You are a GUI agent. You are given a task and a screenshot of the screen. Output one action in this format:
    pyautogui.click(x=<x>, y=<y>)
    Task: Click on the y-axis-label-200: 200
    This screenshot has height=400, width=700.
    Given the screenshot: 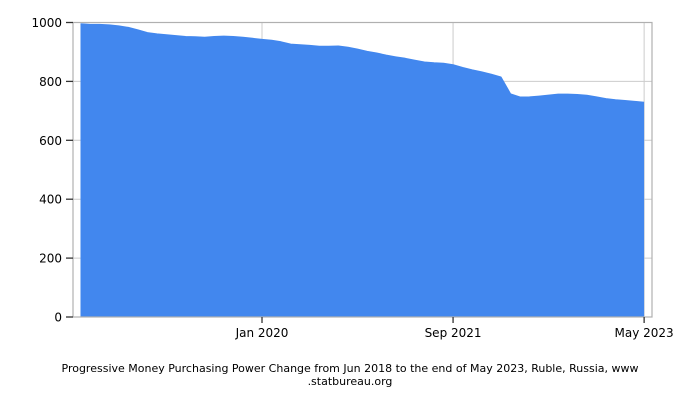 What is the action you would take?
    pyautogui.click(x=50, y=259)
    